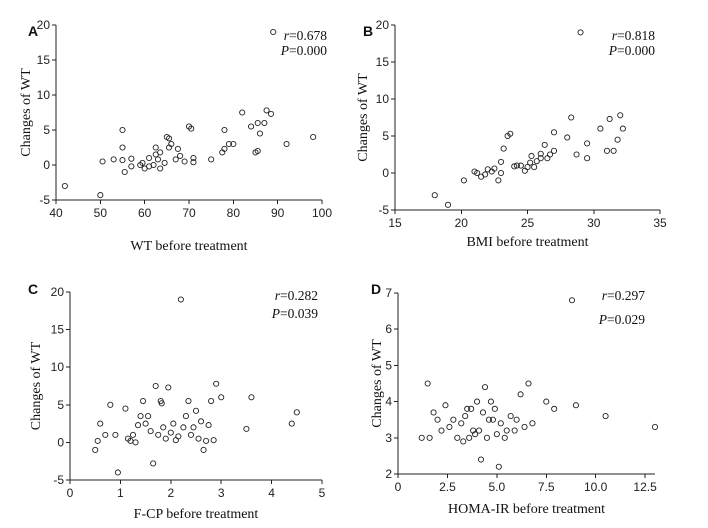  Describe the element at coordinates (398, 487) in the screenshot. I see `x-tick-label: 0` at that location.